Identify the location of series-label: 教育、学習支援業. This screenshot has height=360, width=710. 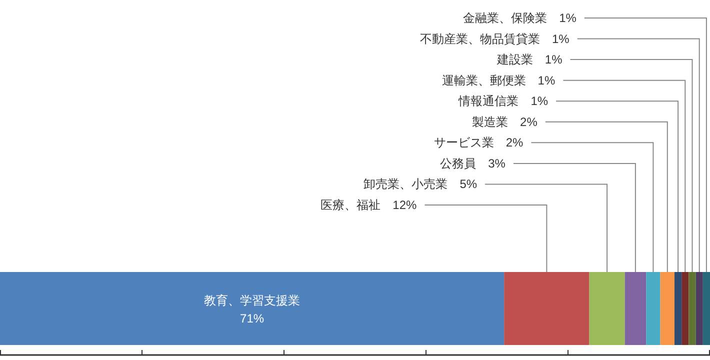
(252, 301).